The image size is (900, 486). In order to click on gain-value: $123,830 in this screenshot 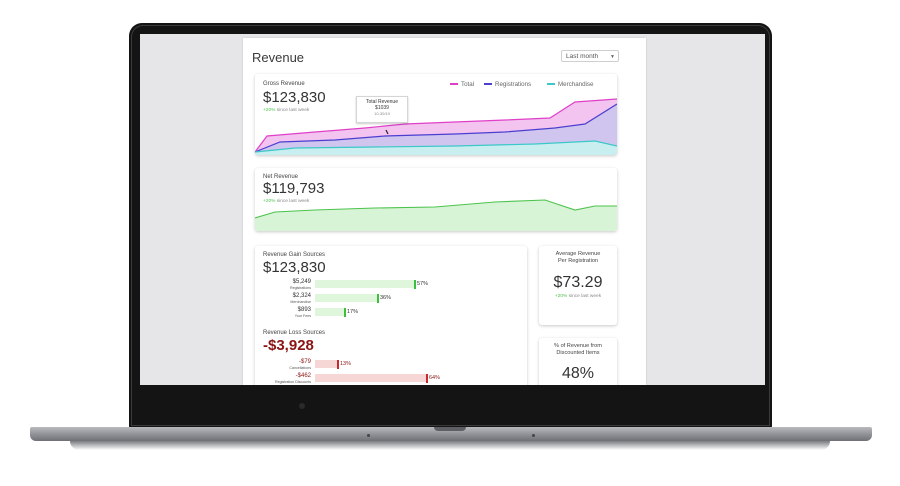, I will do `click(294, 267)`.